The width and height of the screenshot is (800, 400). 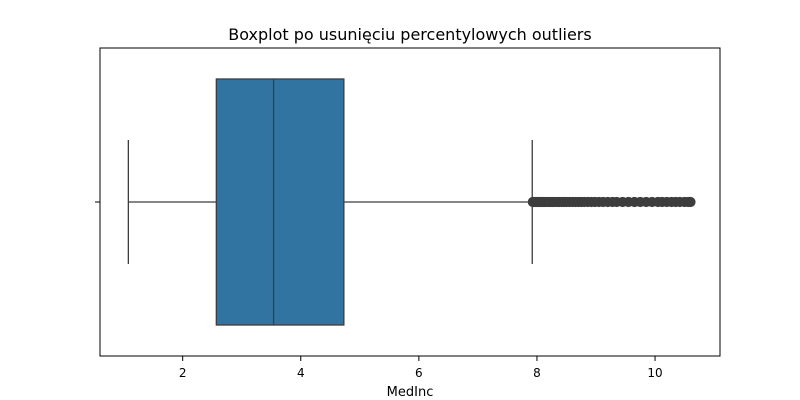 I want to click on x-tick-label: 8, so click(x=537, y=373).